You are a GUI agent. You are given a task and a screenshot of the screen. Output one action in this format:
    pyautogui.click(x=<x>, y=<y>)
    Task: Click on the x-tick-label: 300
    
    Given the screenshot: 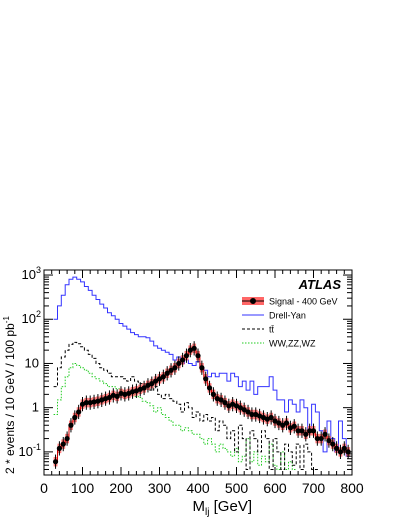 What is the action you would take?
    pyautogui.click(x=160, y=488)
    